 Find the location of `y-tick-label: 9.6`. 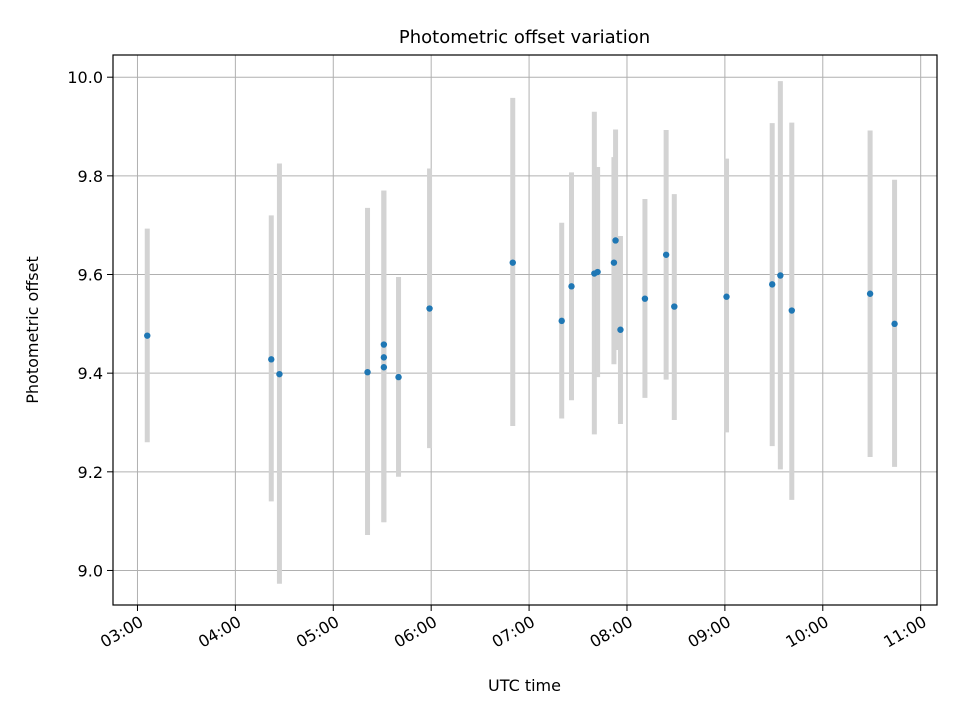

y-tick-label: 9.6 is located at coordinates (90, 275).